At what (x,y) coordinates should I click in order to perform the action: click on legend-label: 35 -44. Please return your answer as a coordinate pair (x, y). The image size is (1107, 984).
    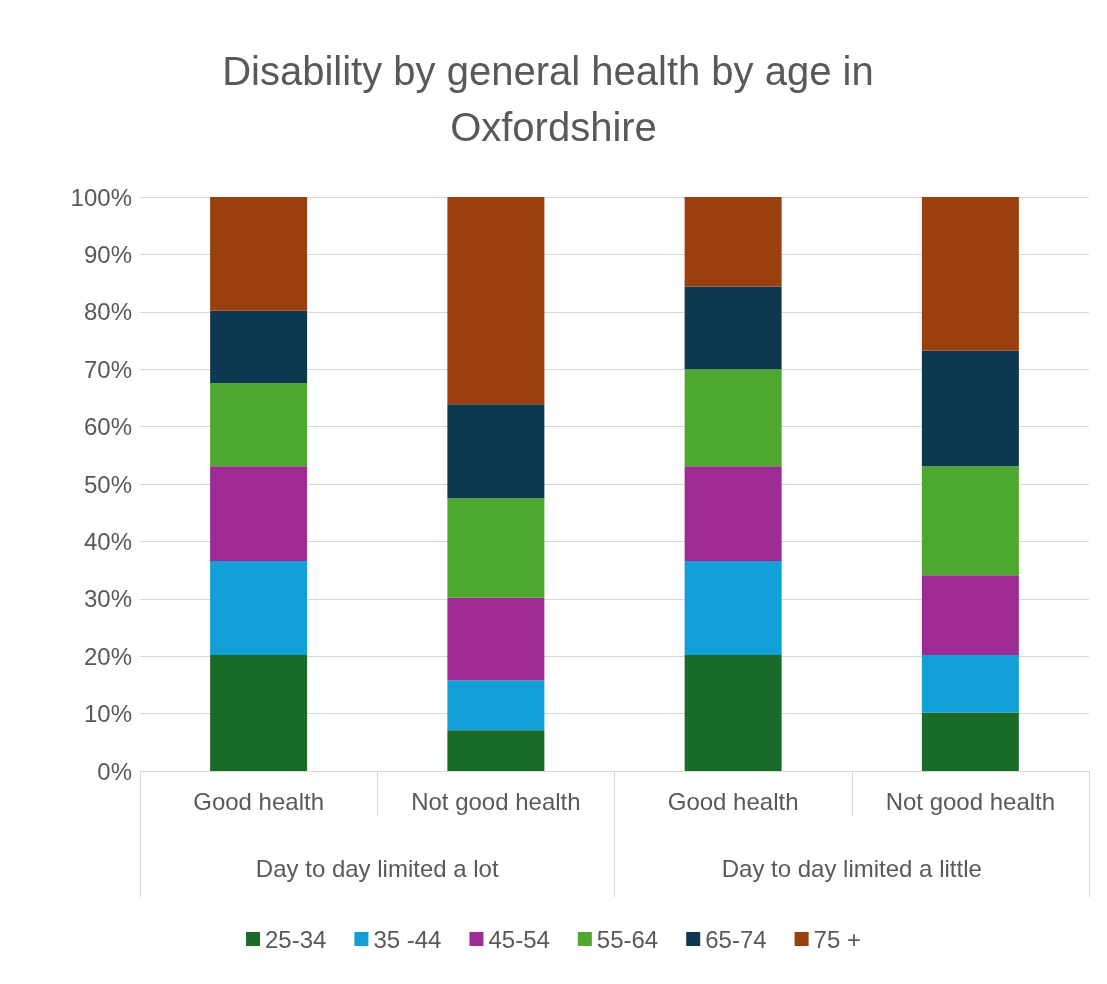
    Looking at the image, I should click on (407, 939).